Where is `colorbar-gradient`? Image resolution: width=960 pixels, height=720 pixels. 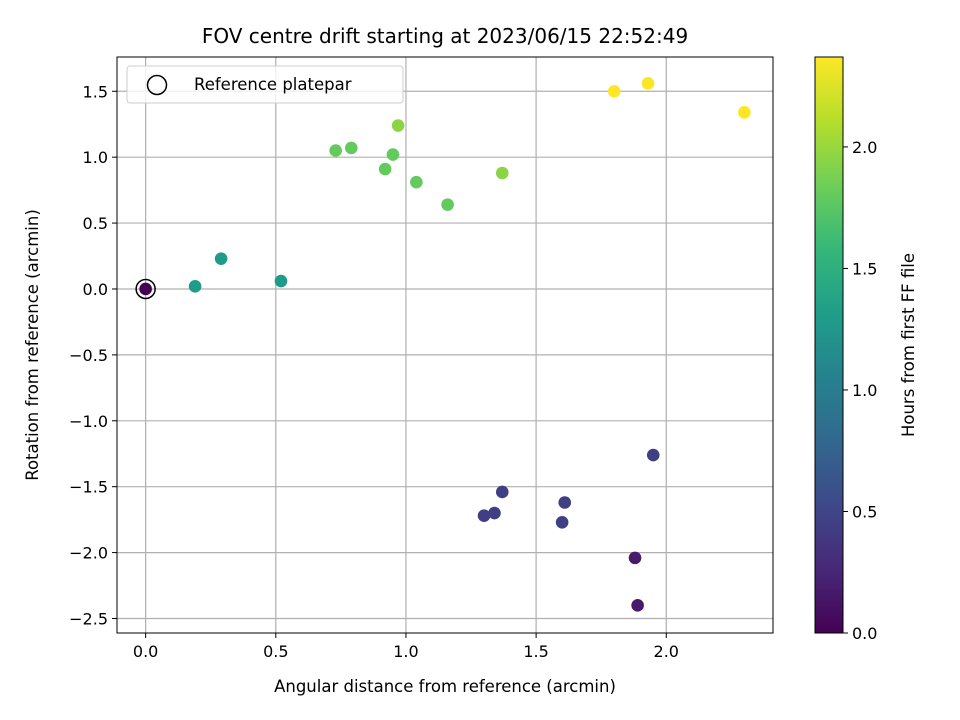 colorbar-gradient is located at coordinates (829, 345).